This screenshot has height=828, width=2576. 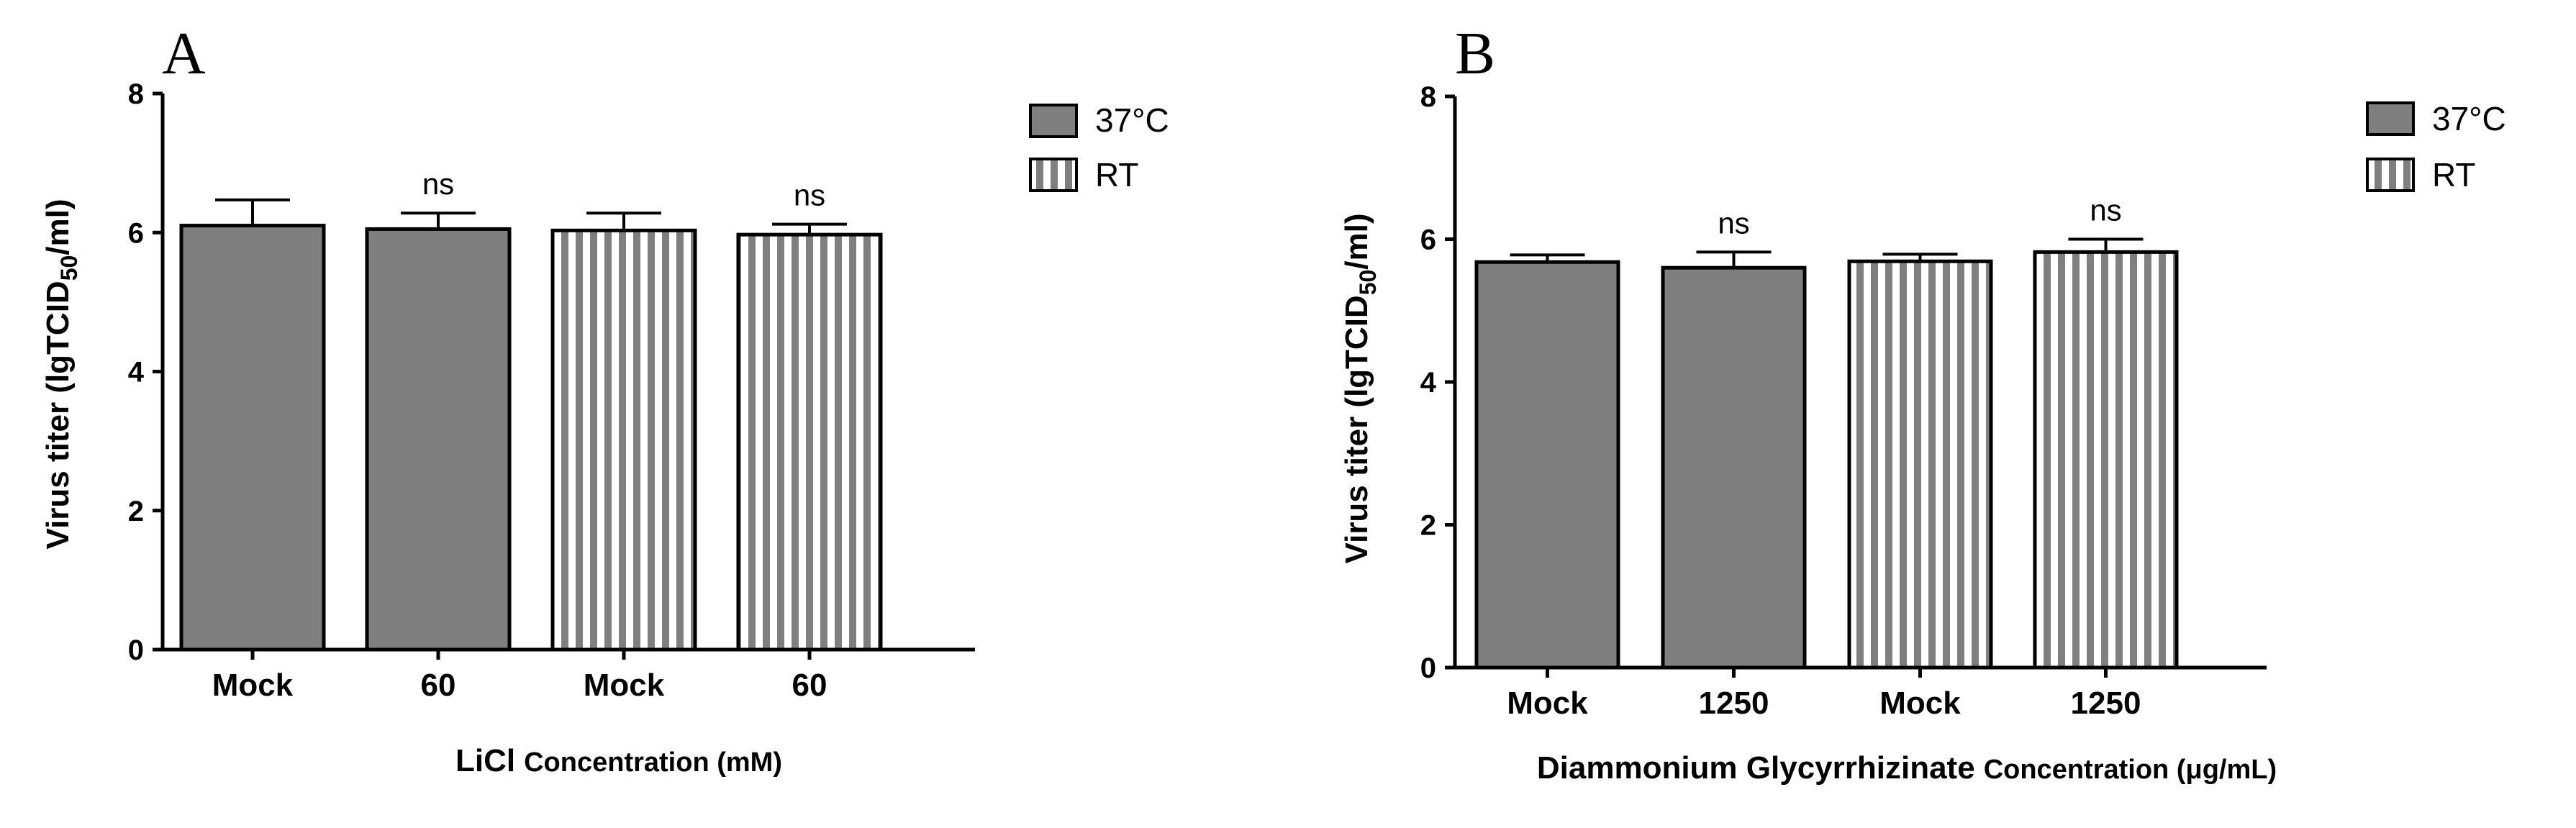 What do you see at coordinates (1733, 223) in the screenshot?
I see `significance-label-b-1: ns` at bounding box center [1733, 223].